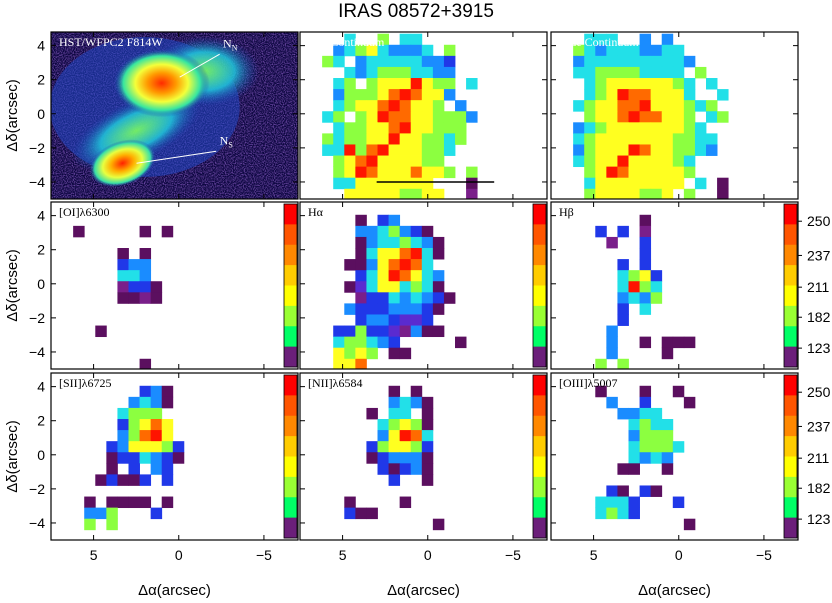  What do you see at coordinates (819, 348) in the screenshot?
I see `colorbar-tick-label: 123` at bounding box center [819, 348].